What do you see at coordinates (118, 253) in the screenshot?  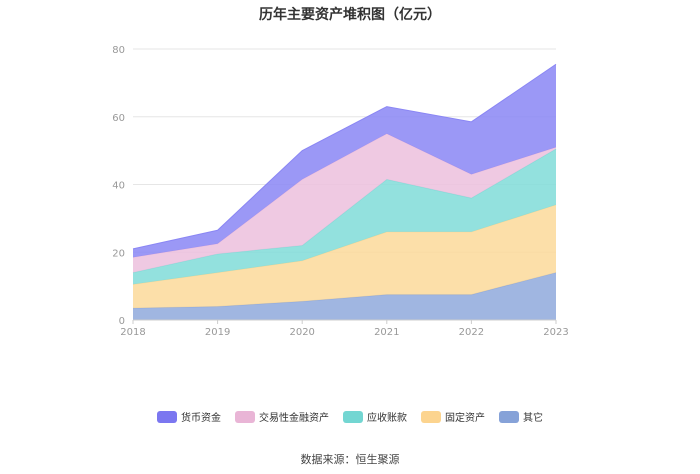 I see `y-tick-label: 20` at bounding box center [118, 253].